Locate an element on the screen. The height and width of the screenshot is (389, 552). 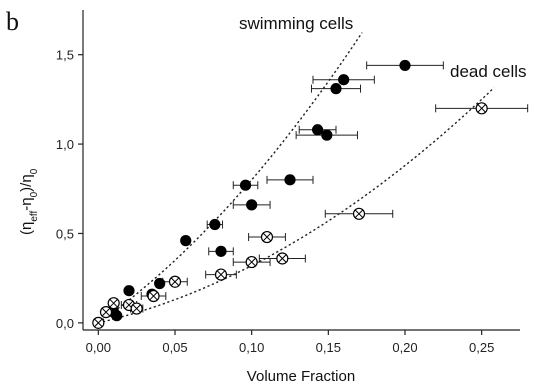
x-tick-label: 0,25 is located at coordinates (481, 347).